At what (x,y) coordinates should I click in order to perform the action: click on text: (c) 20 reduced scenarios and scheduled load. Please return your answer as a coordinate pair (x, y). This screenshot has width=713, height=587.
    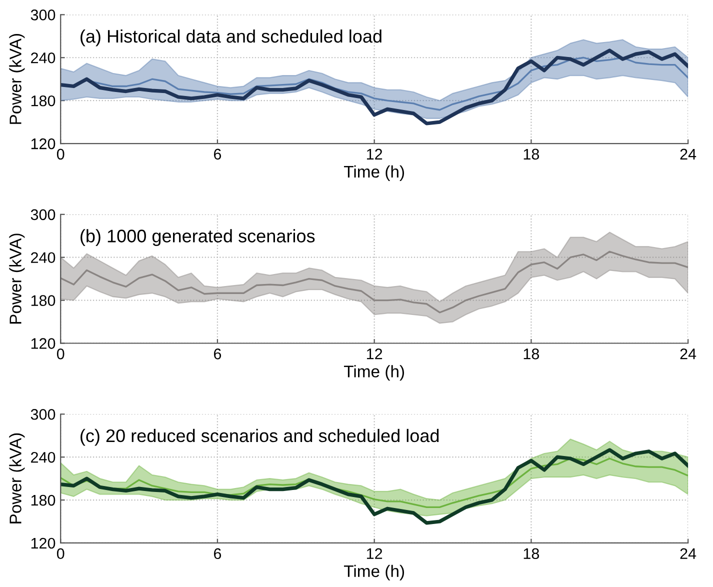
    Looking at the image, I should click on (259, 437).